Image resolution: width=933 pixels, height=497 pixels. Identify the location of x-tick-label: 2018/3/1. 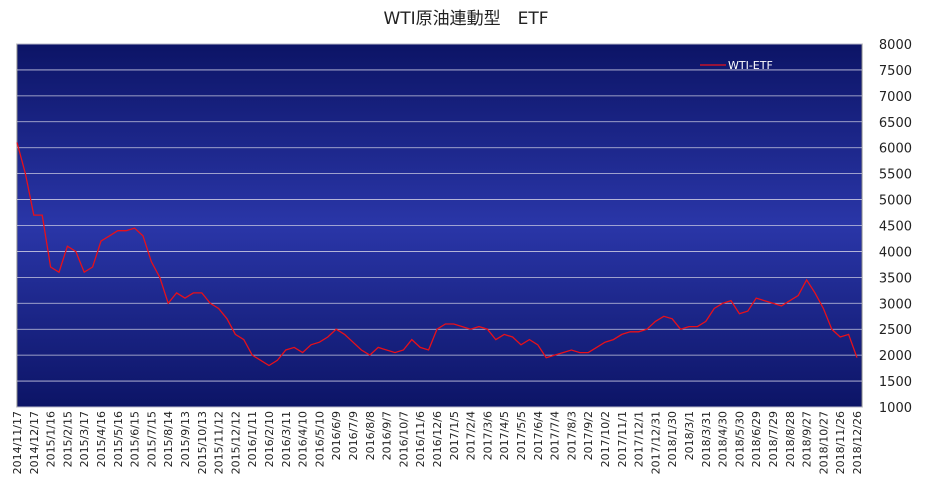
(689, 435).